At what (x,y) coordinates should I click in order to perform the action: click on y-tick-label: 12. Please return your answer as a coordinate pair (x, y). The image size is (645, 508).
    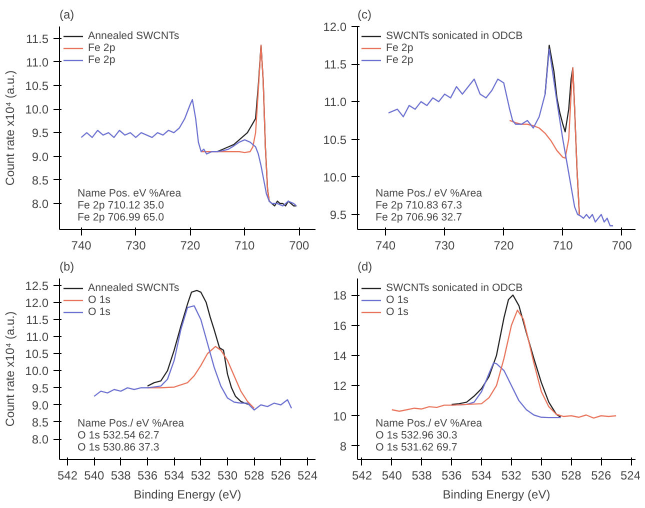
    Looking at the image, I should click on (340, 386).